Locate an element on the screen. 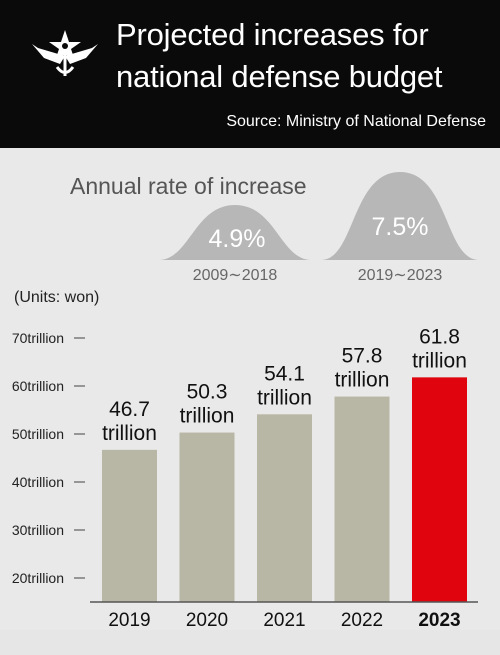 This screenshot has width=500, height=655. source-note: Source: Ministry of National Defense is located at coordinates (356, 121).